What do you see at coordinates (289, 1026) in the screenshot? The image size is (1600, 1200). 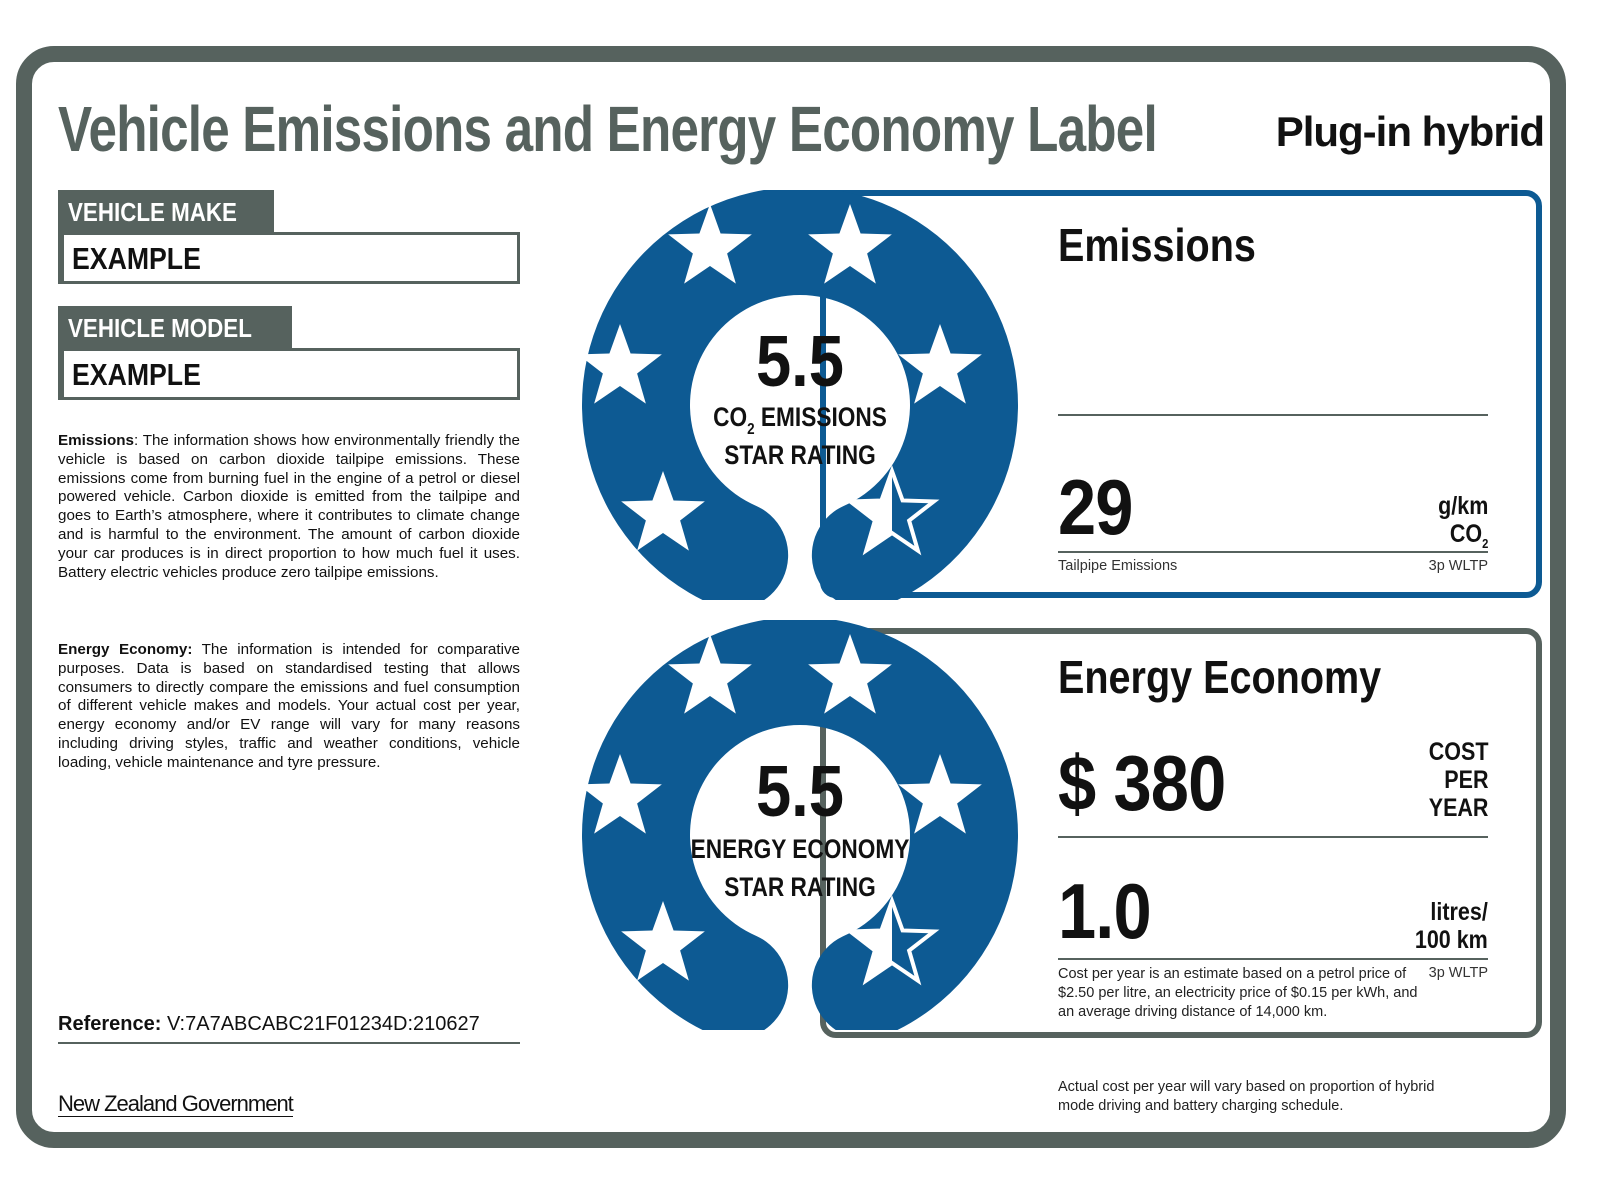 I see `reference: Reference: V:7A7ABCABC21F01234D:210627` at bounding box center [289, 1026].